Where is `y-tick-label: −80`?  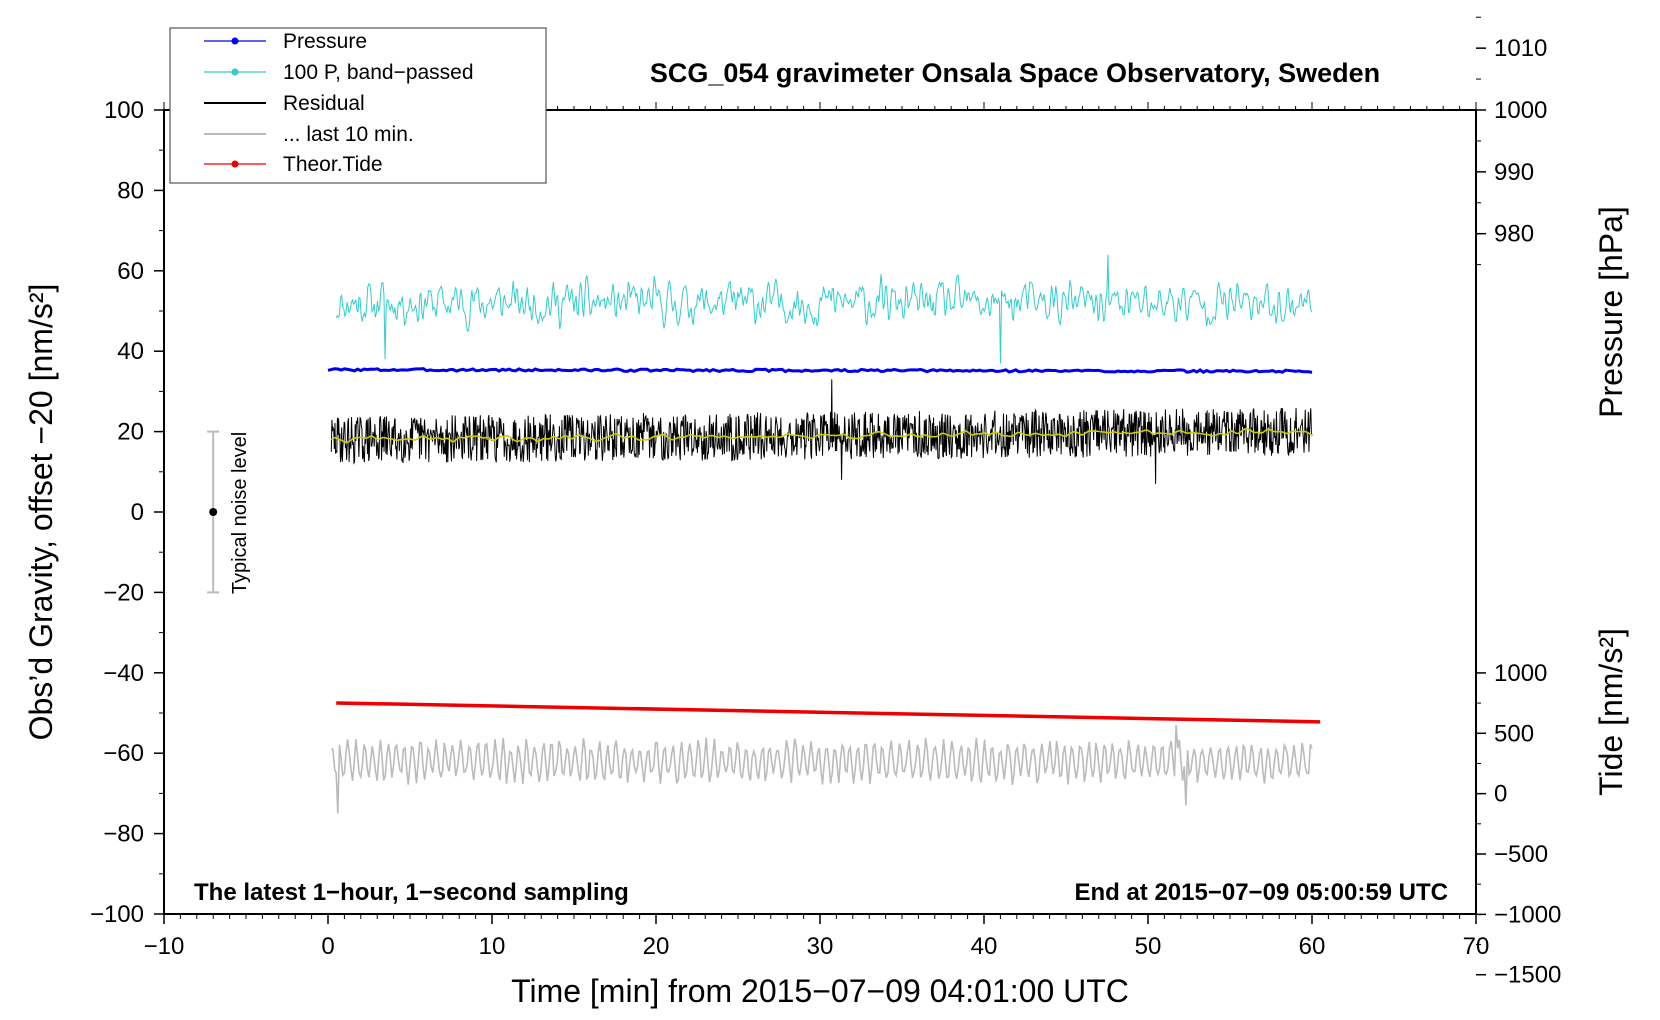 y-tick-label: −80 is located at coordinates (123, 834).